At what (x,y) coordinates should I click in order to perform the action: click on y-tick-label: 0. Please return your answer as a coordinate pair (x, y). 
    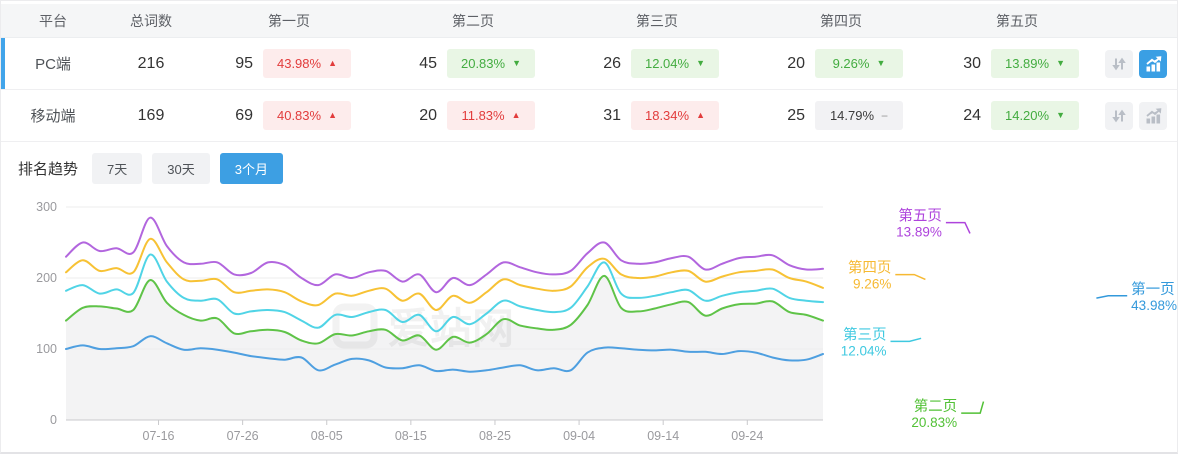
    Looking at the image, I should click on (53, 420).